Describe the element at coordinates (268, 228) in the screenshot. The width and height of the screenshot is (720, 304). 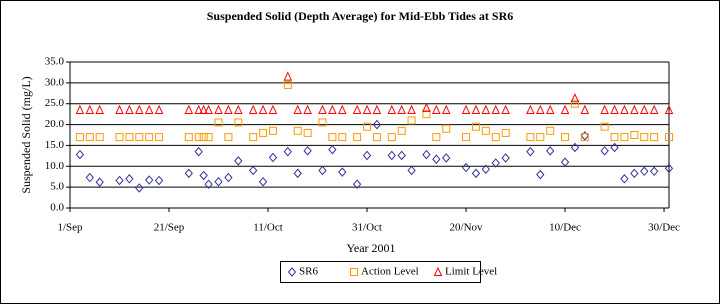
I see `x-tick-label: 11/Oct` at that location.